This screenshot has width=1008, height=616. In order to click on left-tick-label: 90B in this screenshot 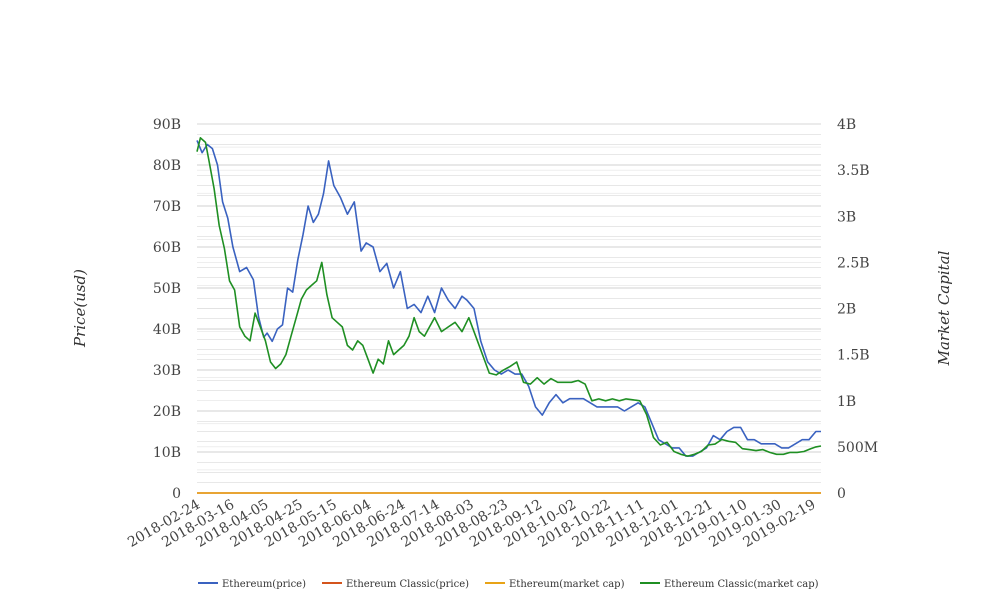, I will do `click(167, 125)`.